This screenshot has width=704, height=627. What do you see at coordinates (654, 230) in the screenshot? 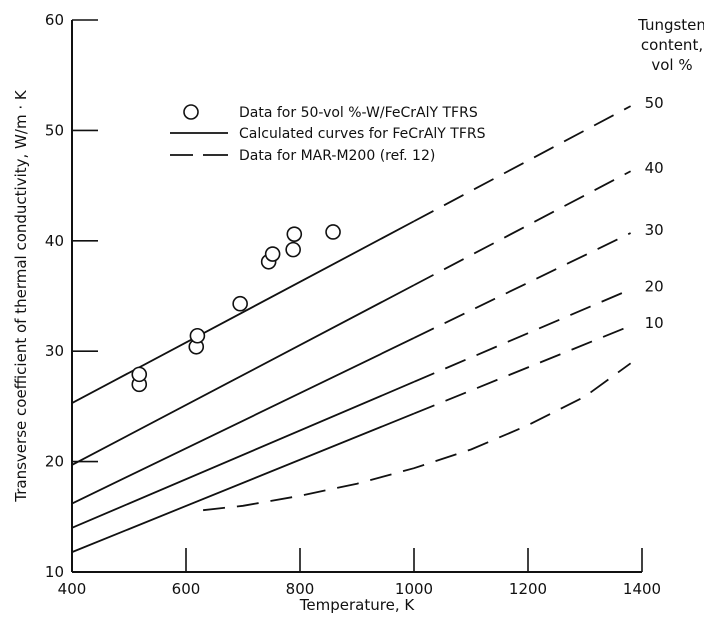
I see `curve-label-30: 30` at bounding box center [654, 230].